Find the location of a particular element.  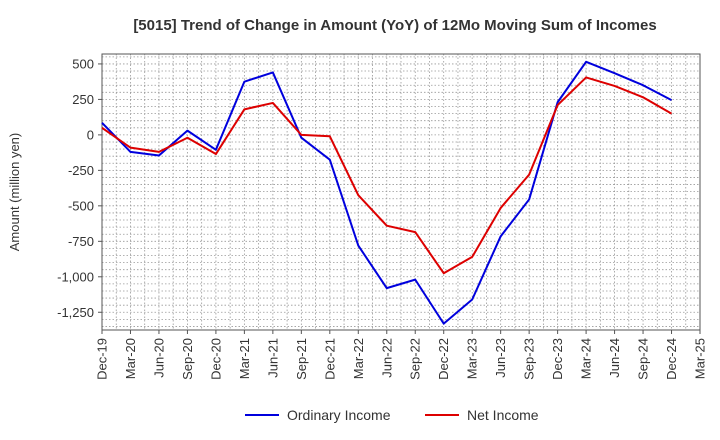

x-tick-label: Dec-21 is located at coordinates (329, 359).